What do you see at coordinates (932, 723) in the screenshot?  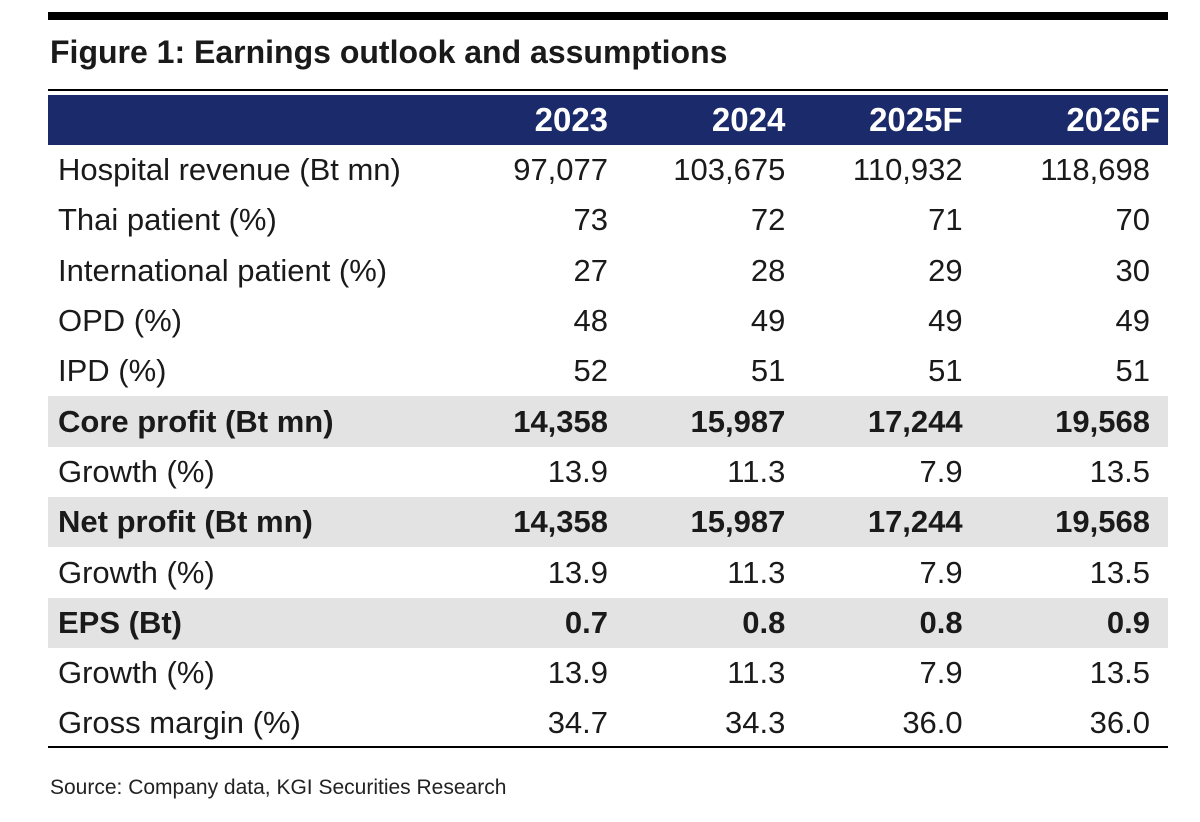 I see `row-value-2025f: 36.0` at bounding box center [932, 723].